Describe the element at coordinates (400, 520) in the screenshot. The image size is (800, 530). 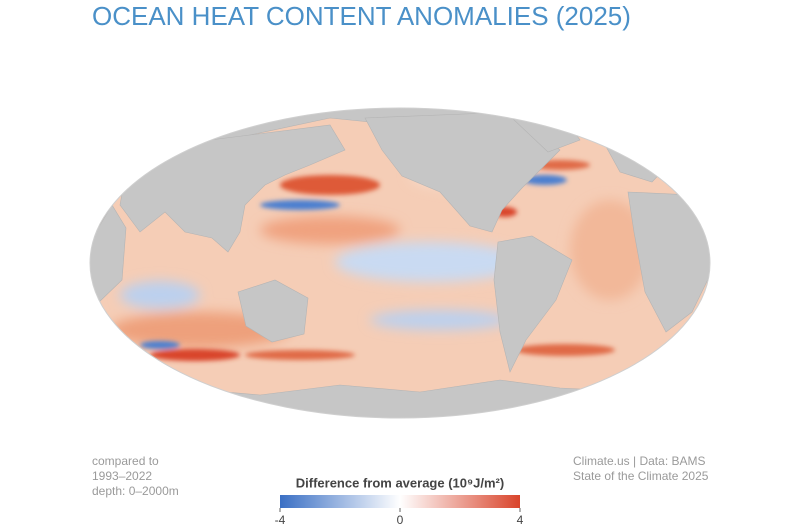
I see `colorbar-tick-label: 0` at that location.